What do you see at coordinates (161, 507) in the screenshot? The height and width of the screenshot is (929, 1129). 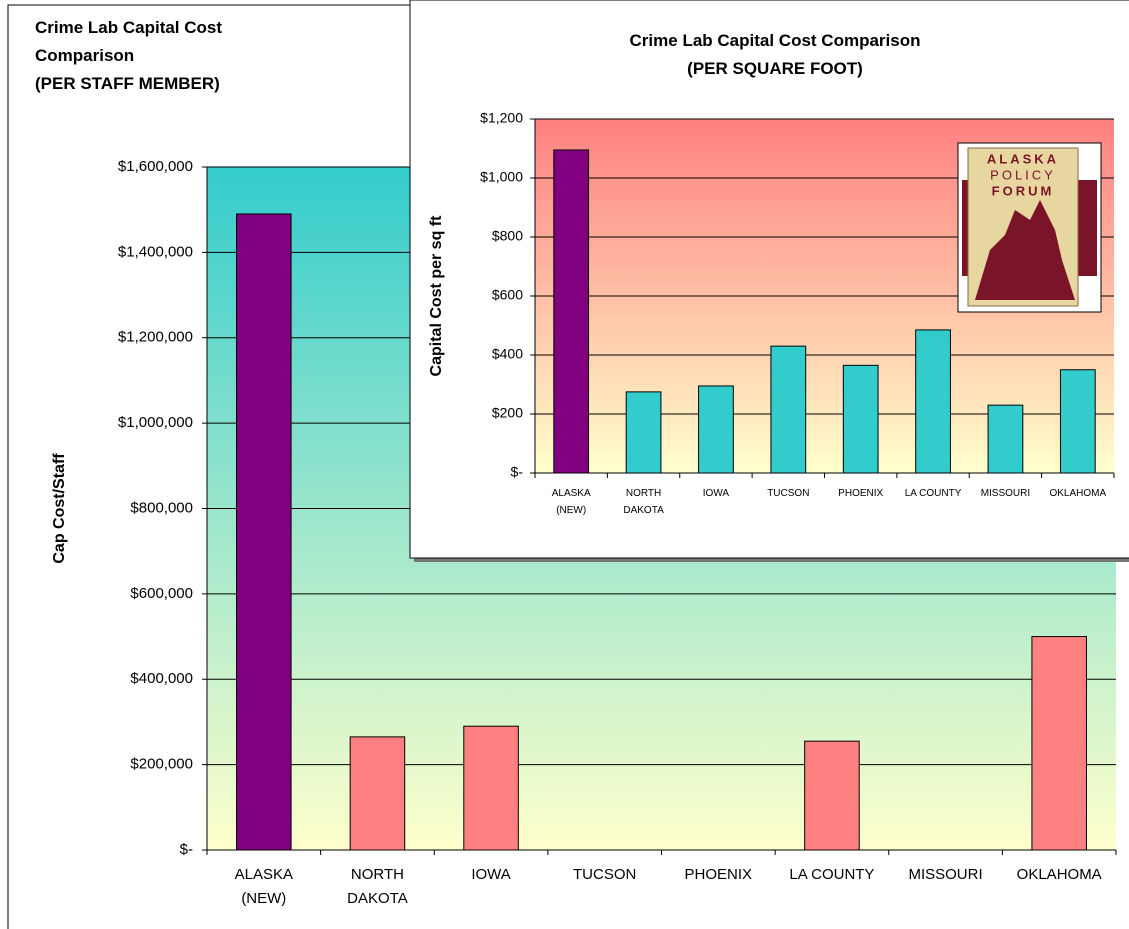 I see `y-tick-label: $800,000` at bounding box center [161, 507].